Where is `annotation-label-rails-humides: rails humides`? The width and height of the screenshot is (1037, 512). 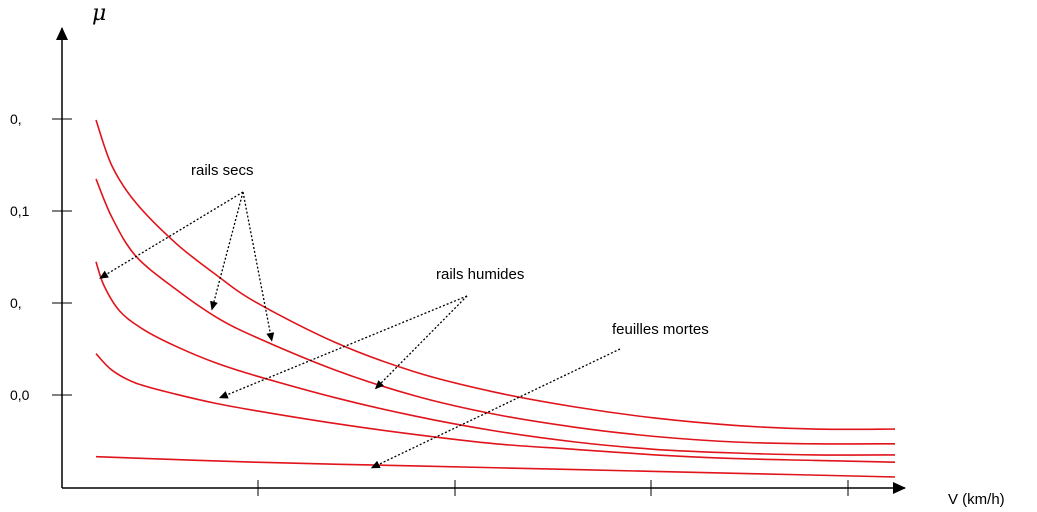 annotation-label-rails-humides: rails humides is located at coordinates (480, 274).